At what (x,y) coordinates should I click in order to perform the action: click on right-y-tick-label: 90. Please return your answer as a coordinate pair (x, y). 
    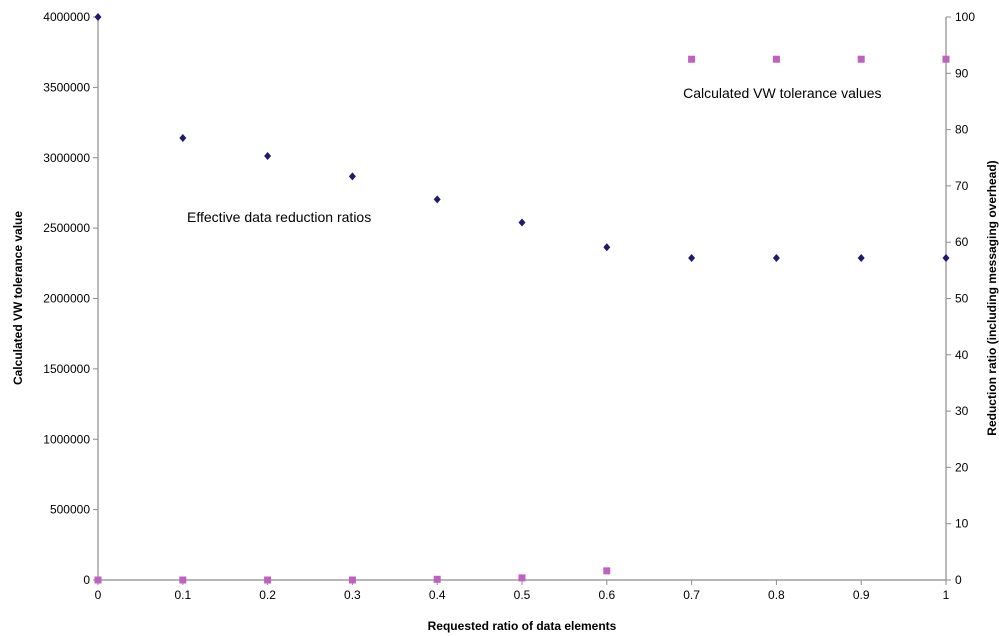
    Looking at the image, I should click on (962, 73).